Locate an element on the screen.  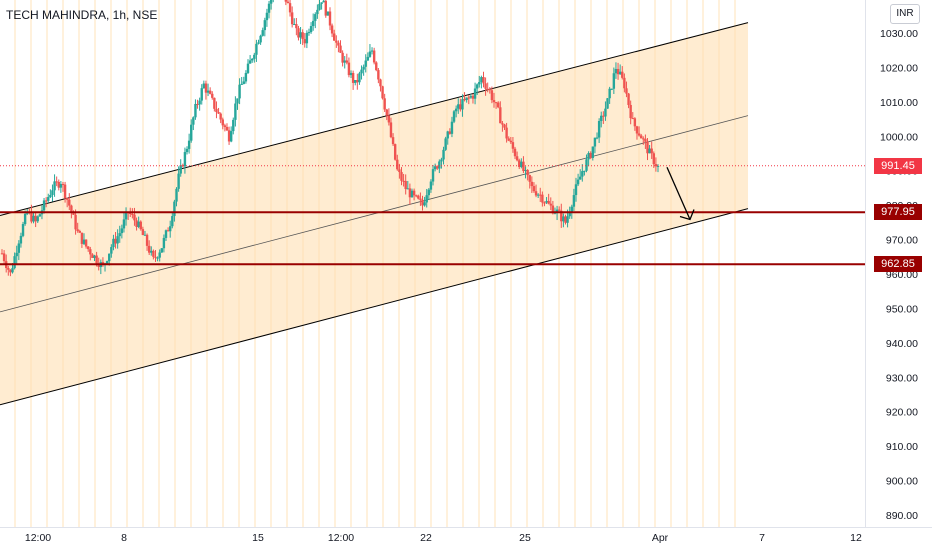
time-tick-label: 22 is located at coordinates (426, 538).